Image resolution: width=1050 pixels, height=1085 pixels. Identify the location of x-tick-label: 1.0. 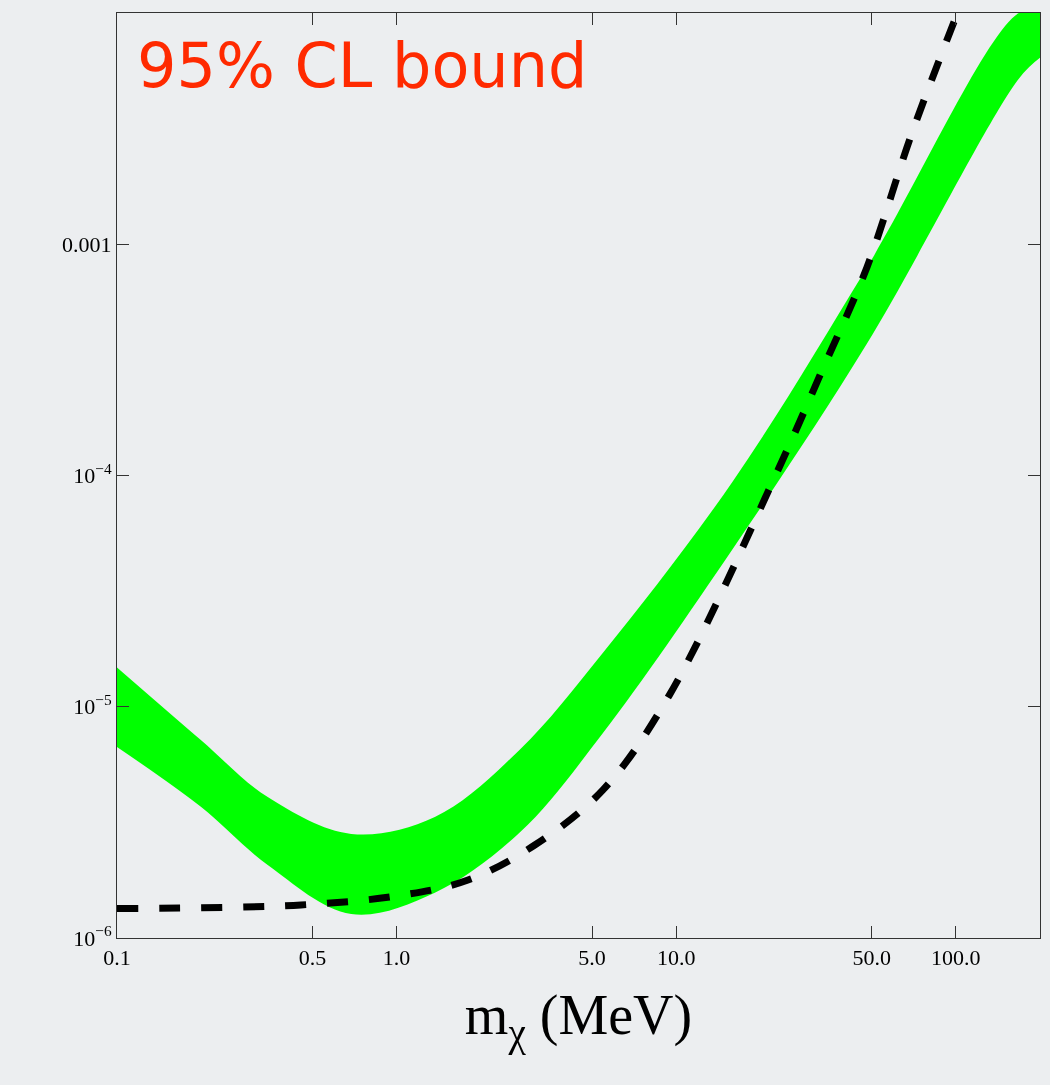
(396, 958).